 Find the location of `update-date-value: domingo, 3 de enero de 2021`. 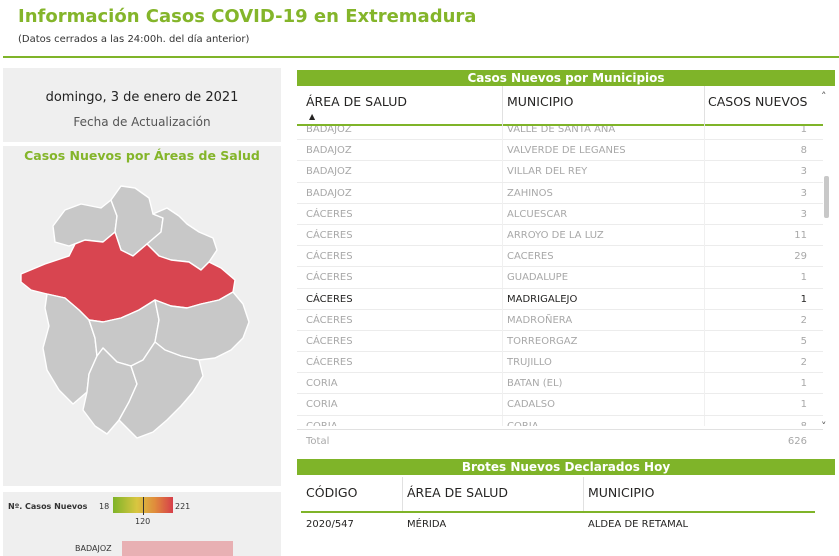

update-date-value: domingo, 3 de enero de 2021 is located at coordinates (142, 97).